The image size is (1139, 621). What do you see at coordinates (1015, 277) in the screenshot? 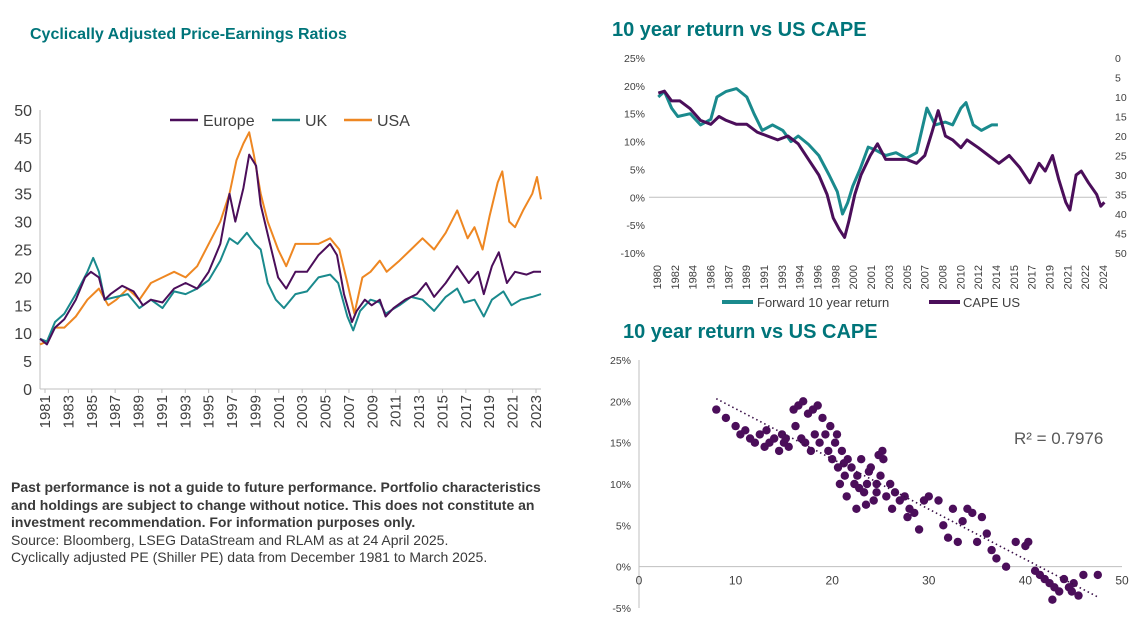
I see `x-tick-label: 2015` at bounding box center [1015, 277].